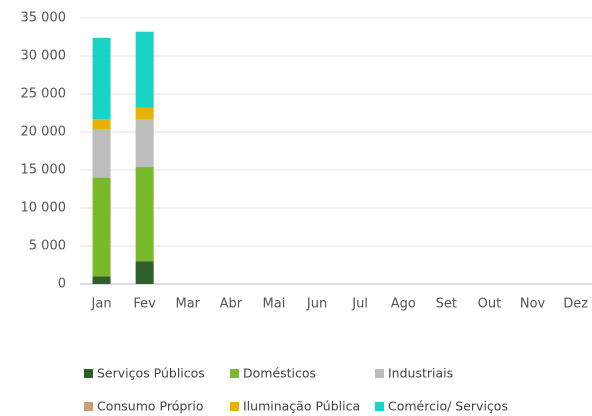 Image resolution: width=592 pixels, height=416 pixels. What do you see at coordinates (420, 373) in the screenshot?
I see `legend-label: Industriais` at bounding box center [420, 373].